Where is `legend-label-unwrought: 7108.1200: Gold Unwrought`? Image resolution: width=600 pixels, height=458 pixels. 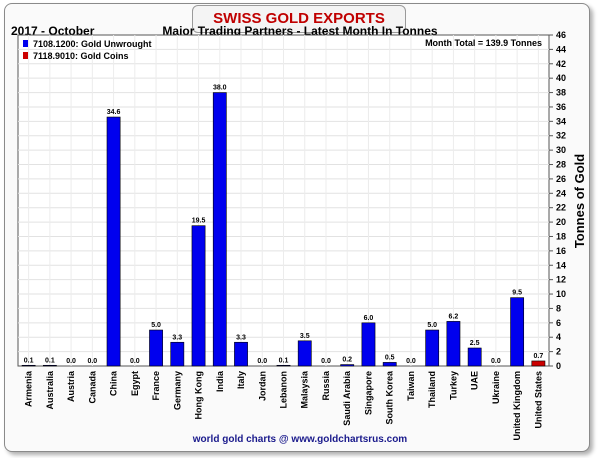
legend-label-unwrought: 7108.1200: Gold Unwrought is located at coordinates (92, 44).